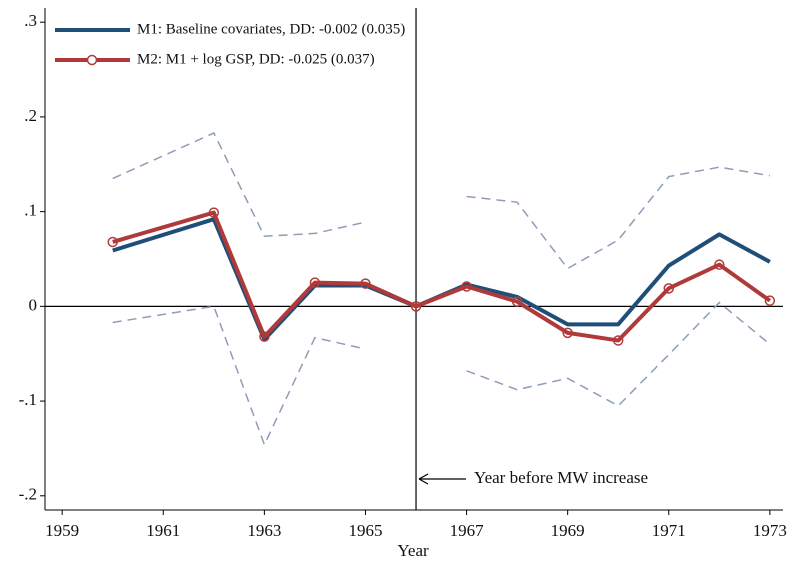  I want to click on x-tick-label: 1965, so click(365, 530).